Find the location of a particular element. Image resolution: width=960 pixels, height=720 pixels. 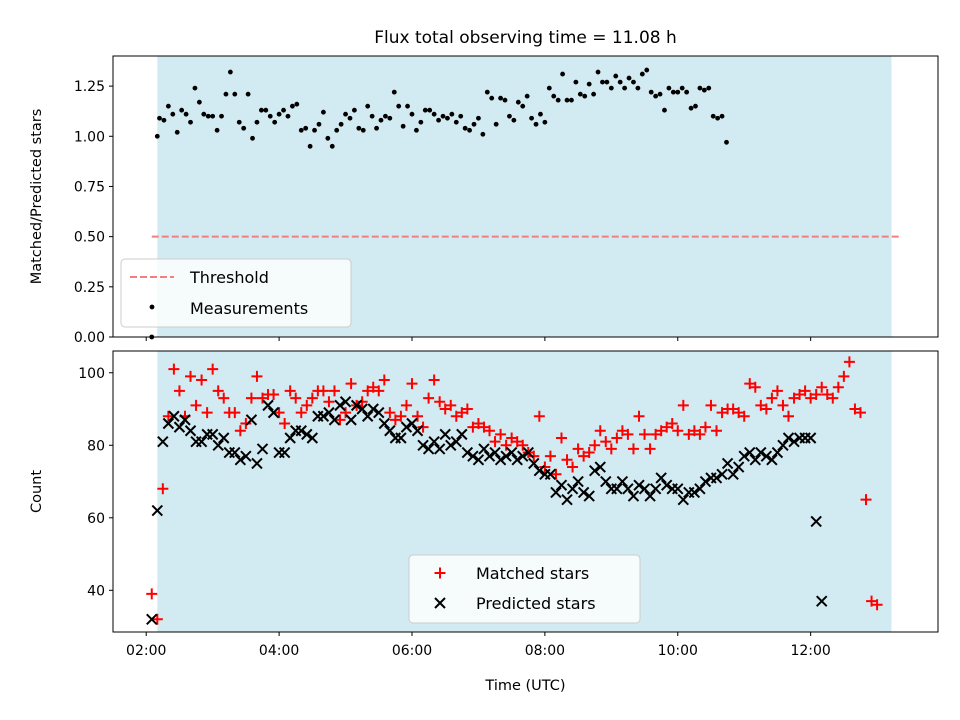

x-tick-label: 06:00 is located at coordinates (412, 651).